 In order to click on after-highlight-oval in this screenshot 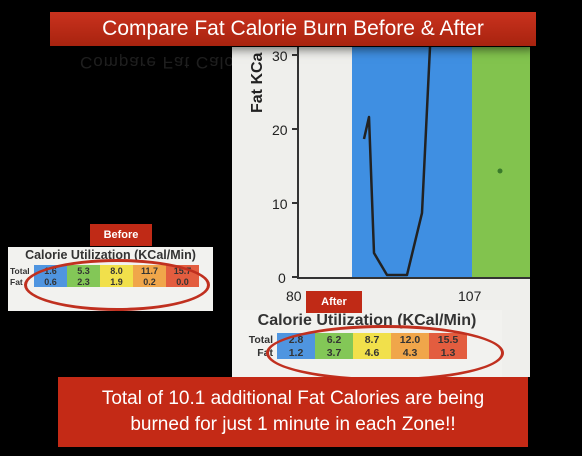, I will do `click(385, 353)`.